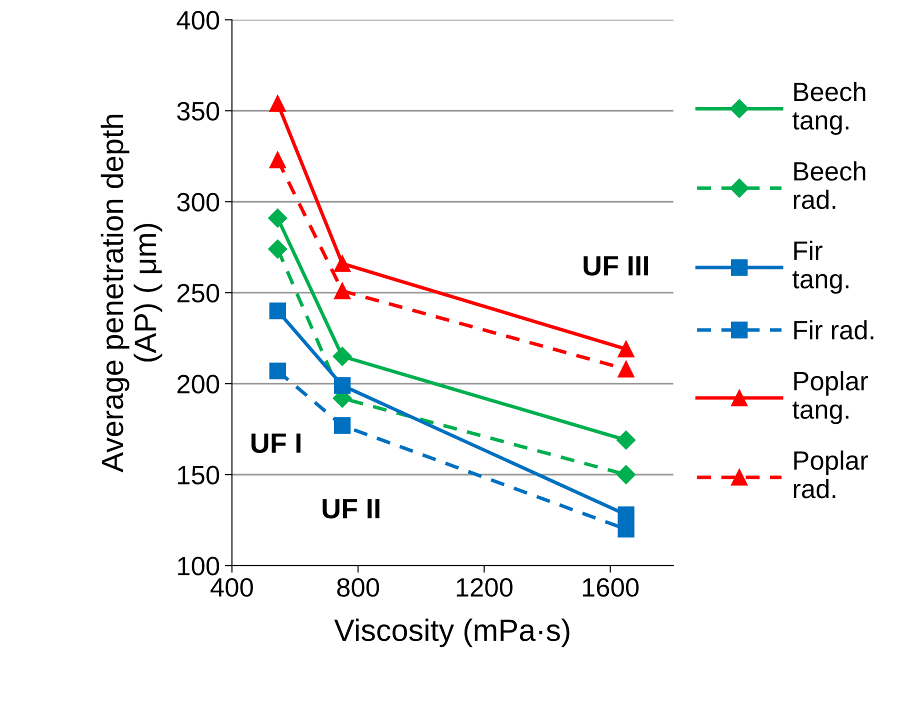  I want to click on legend-label: Beech tang., so click(829, 108).